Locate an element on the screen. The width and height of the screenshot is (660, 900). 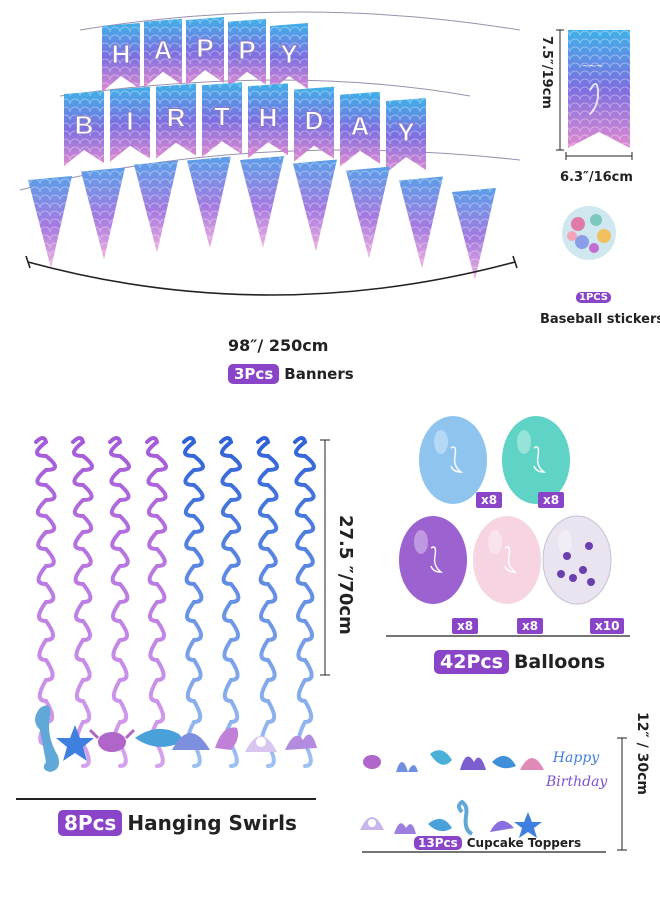
birthday-banner-letter: T is located at coordinates (222, 116).